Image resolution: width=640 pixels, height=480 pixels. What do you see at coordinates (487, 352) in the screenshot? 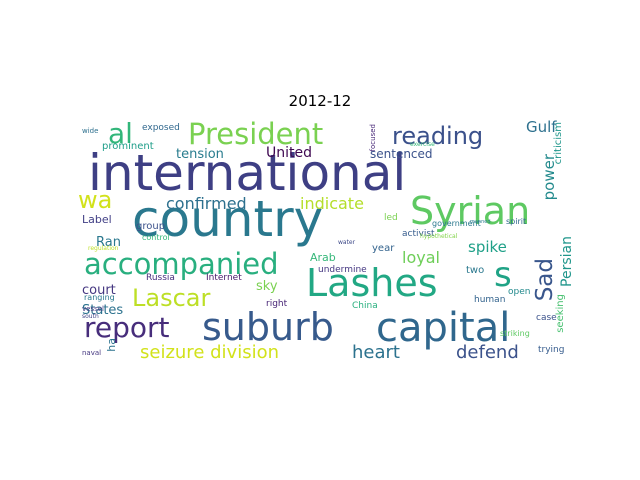
I see `cloud-word: defend` at bounding box center [487, 352].